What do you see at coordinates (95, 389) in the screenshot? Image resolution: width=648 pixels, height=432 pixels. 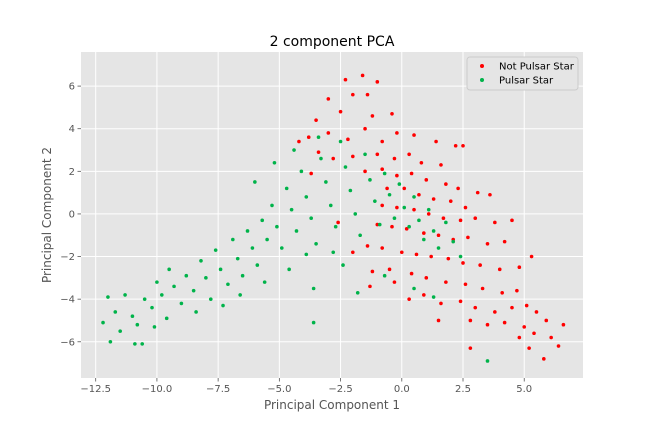 I see `x-tick-label: −12.5` at bounding box center [95, 389].